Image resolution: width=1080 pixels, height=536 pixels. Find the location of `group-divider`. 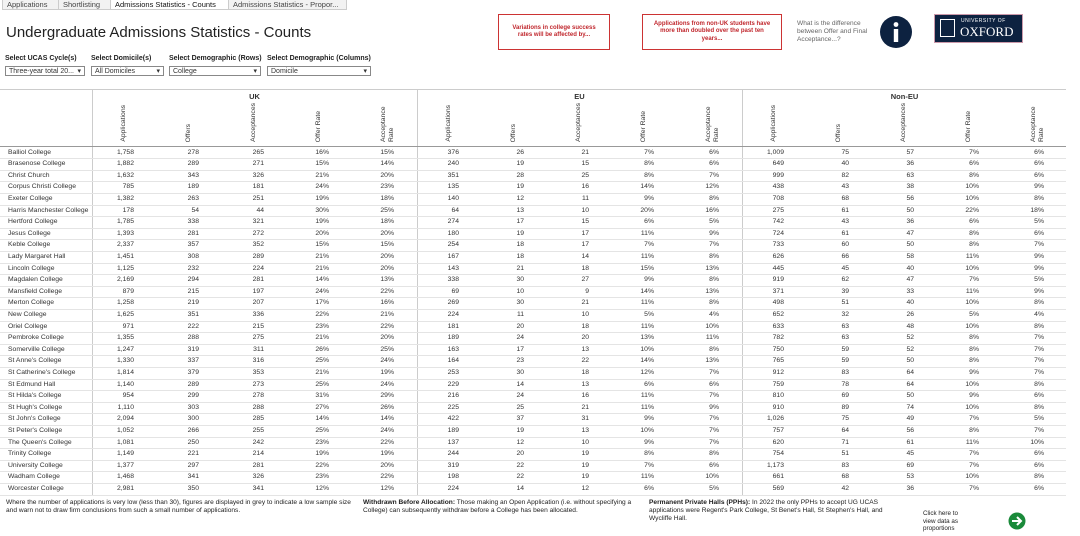

group-divider is located at coordinates (417, 292).